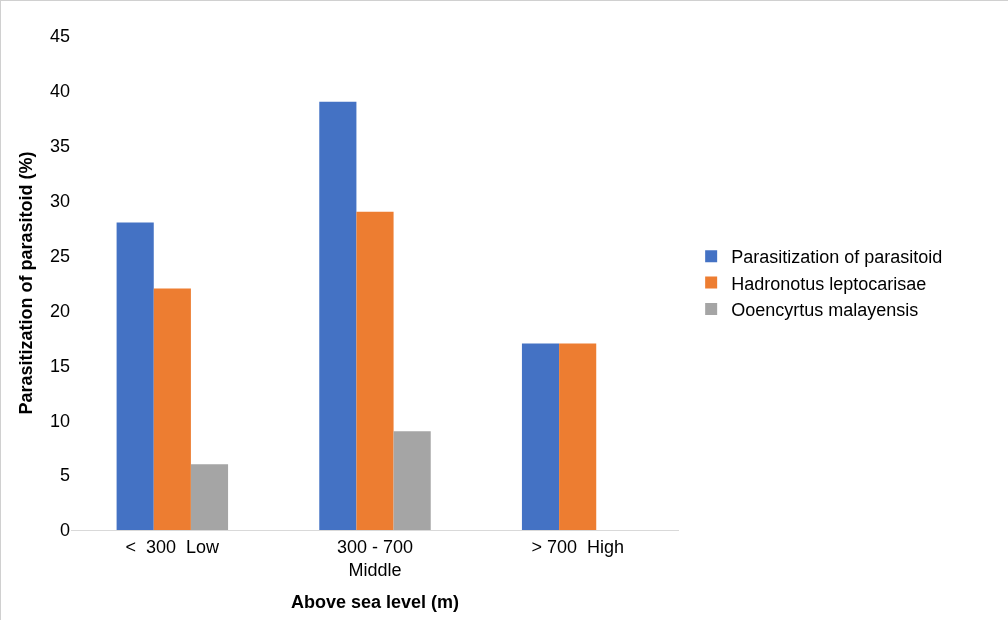 The height and width of the screenshot is (620, 1008). What do you see at coordinates (59, 365) in the screenshot?
I see `y-tick-label: 15` at bounding box center [59, 365].